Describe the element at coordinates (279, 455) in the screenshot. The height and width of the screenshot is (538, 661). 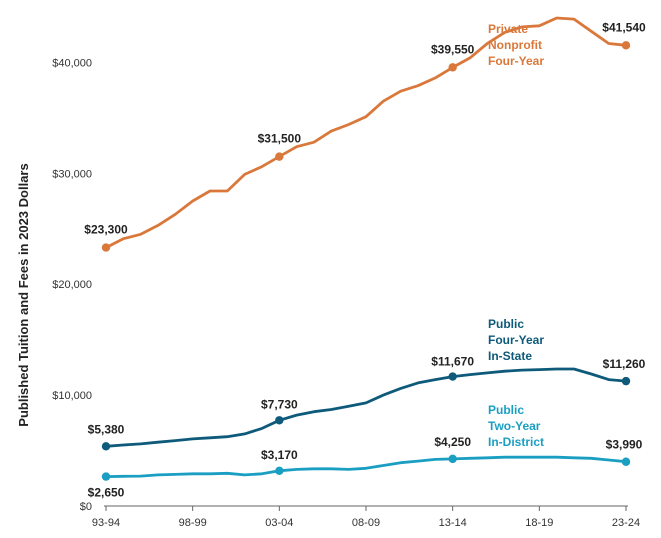
I see `data-label-public2: $3,170` at that location.